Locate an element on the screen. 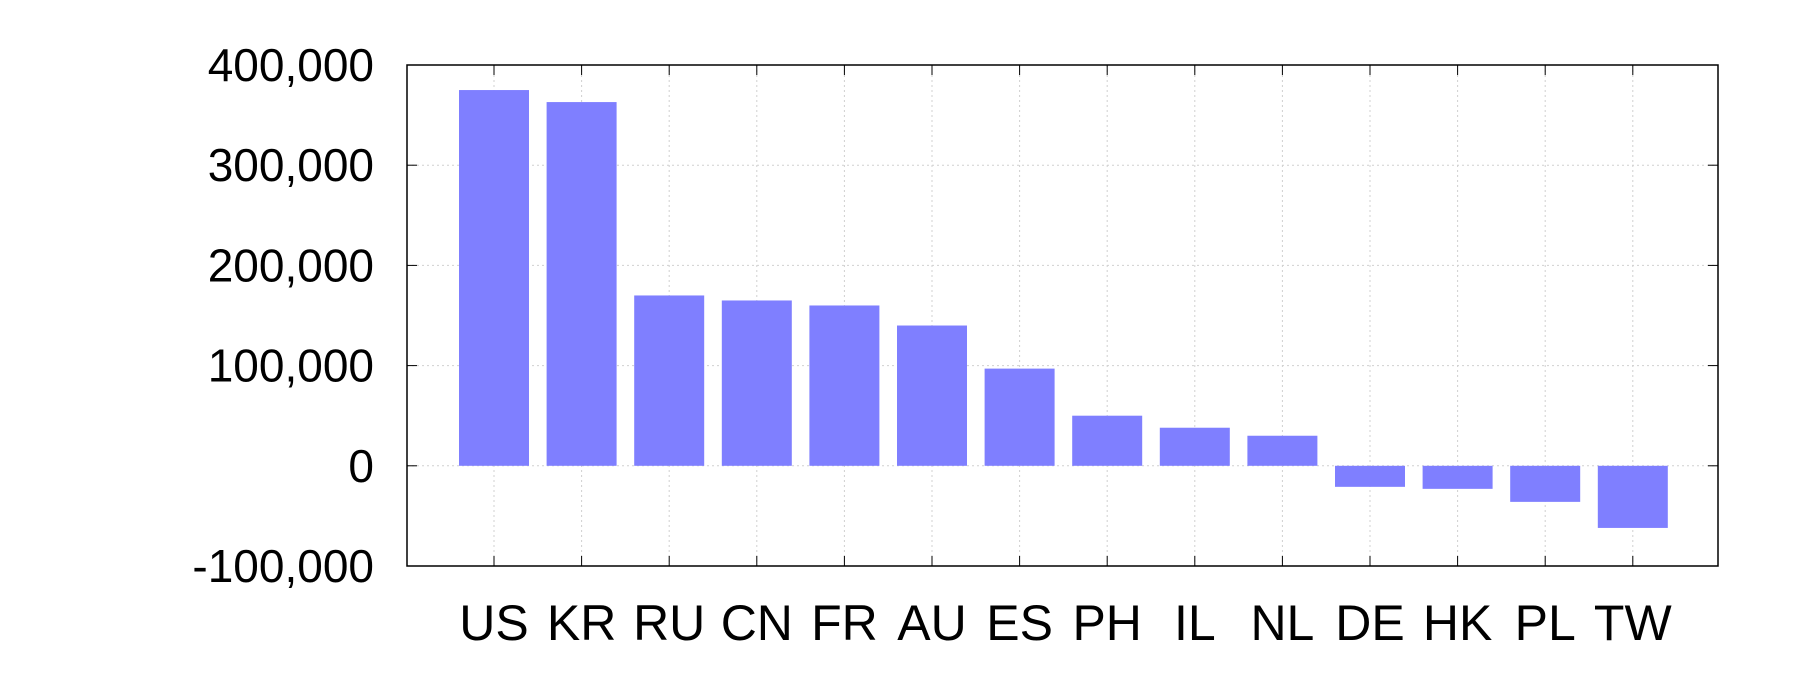  bar-tw is located at coordinates (1632, 496).